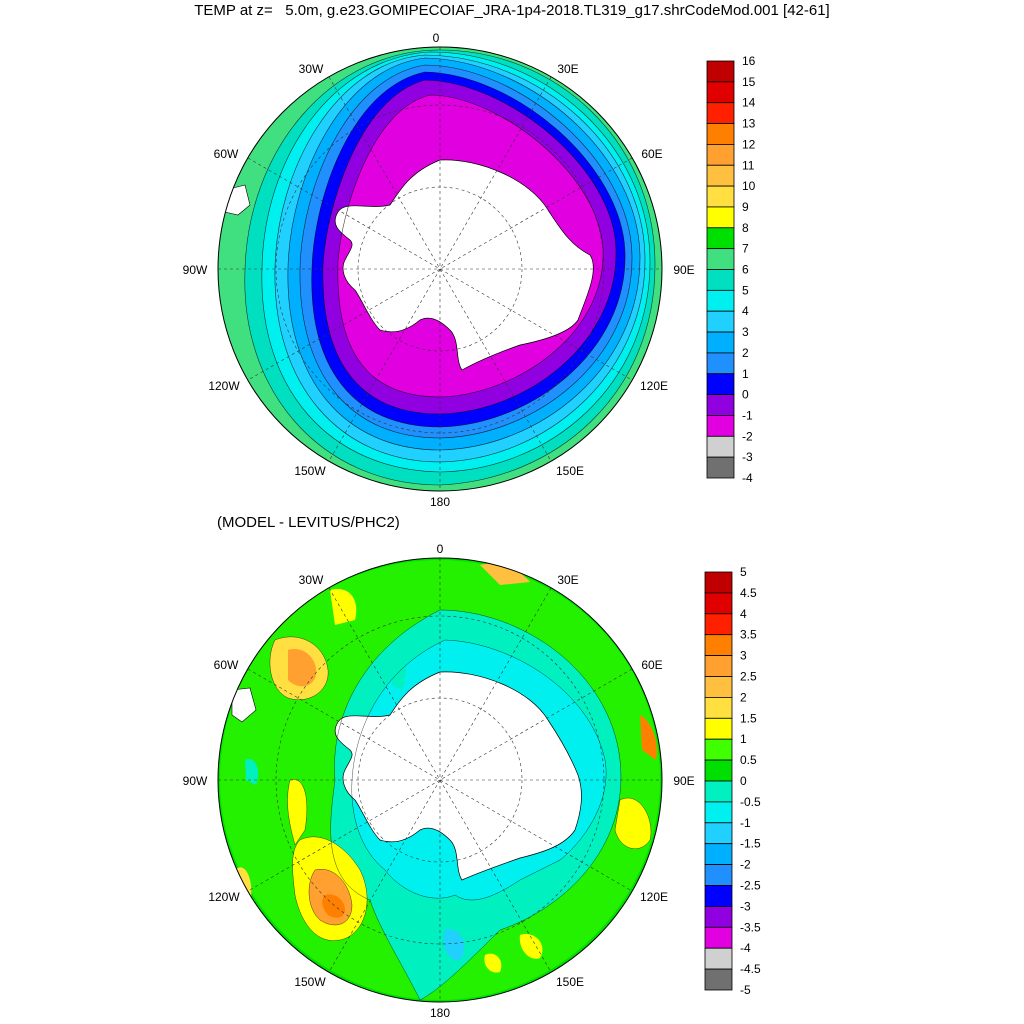  What do you see at coordinates (310, 471) in the screenshot?
I see `top-label-150w: 150W` at bounding box center [310, 471].